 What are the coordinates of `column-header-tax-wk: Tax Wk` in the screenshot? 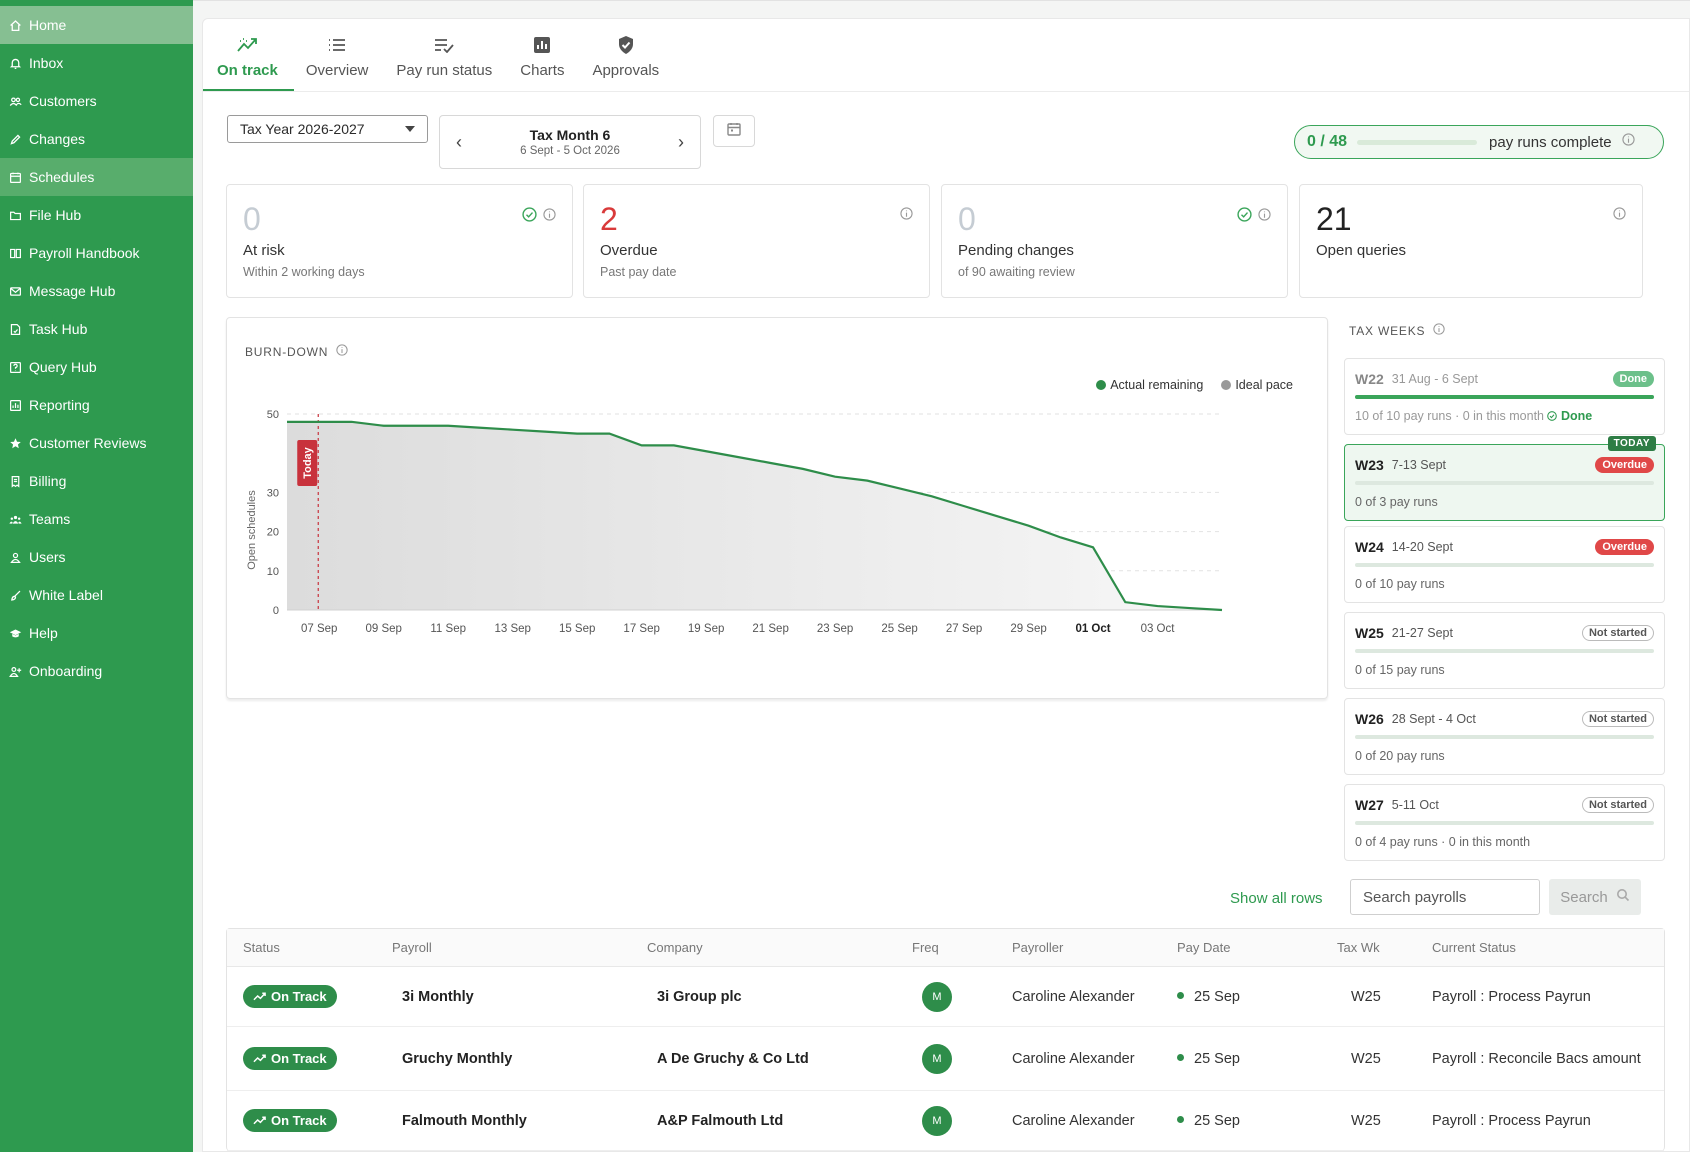 It's located at (1358, 947).